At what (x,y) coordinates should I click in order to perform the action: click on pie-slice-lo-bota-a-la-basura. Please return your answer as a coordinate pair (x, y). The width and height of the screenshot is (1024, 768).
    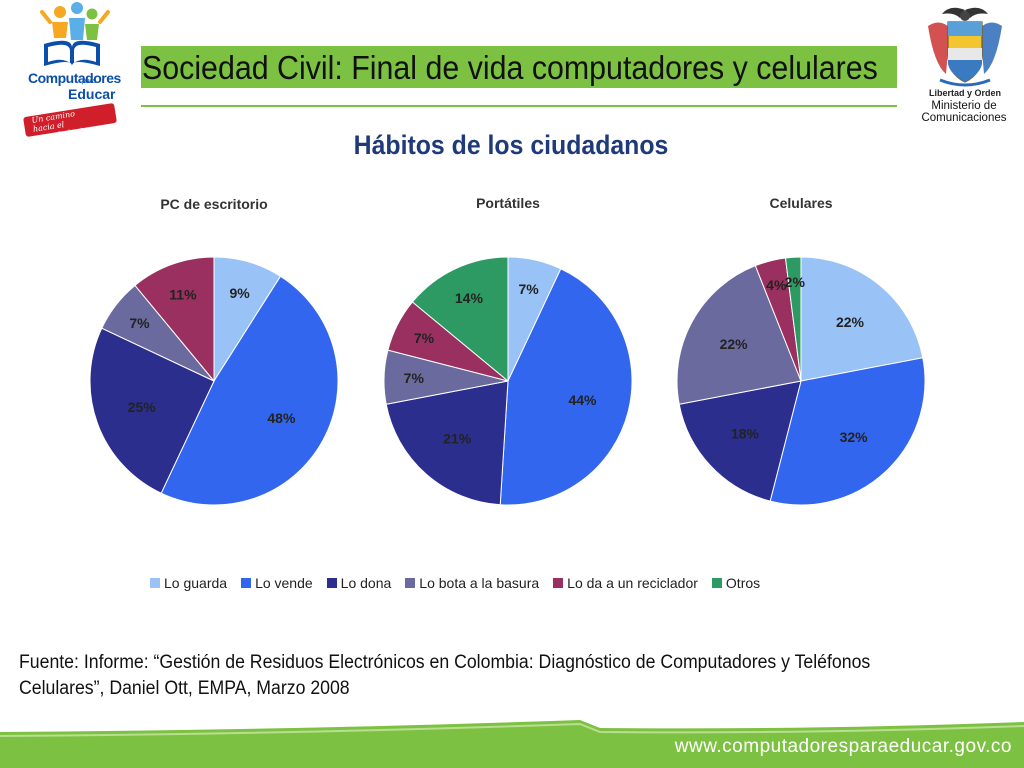
    Looking at the image, I should click on (739, 335).